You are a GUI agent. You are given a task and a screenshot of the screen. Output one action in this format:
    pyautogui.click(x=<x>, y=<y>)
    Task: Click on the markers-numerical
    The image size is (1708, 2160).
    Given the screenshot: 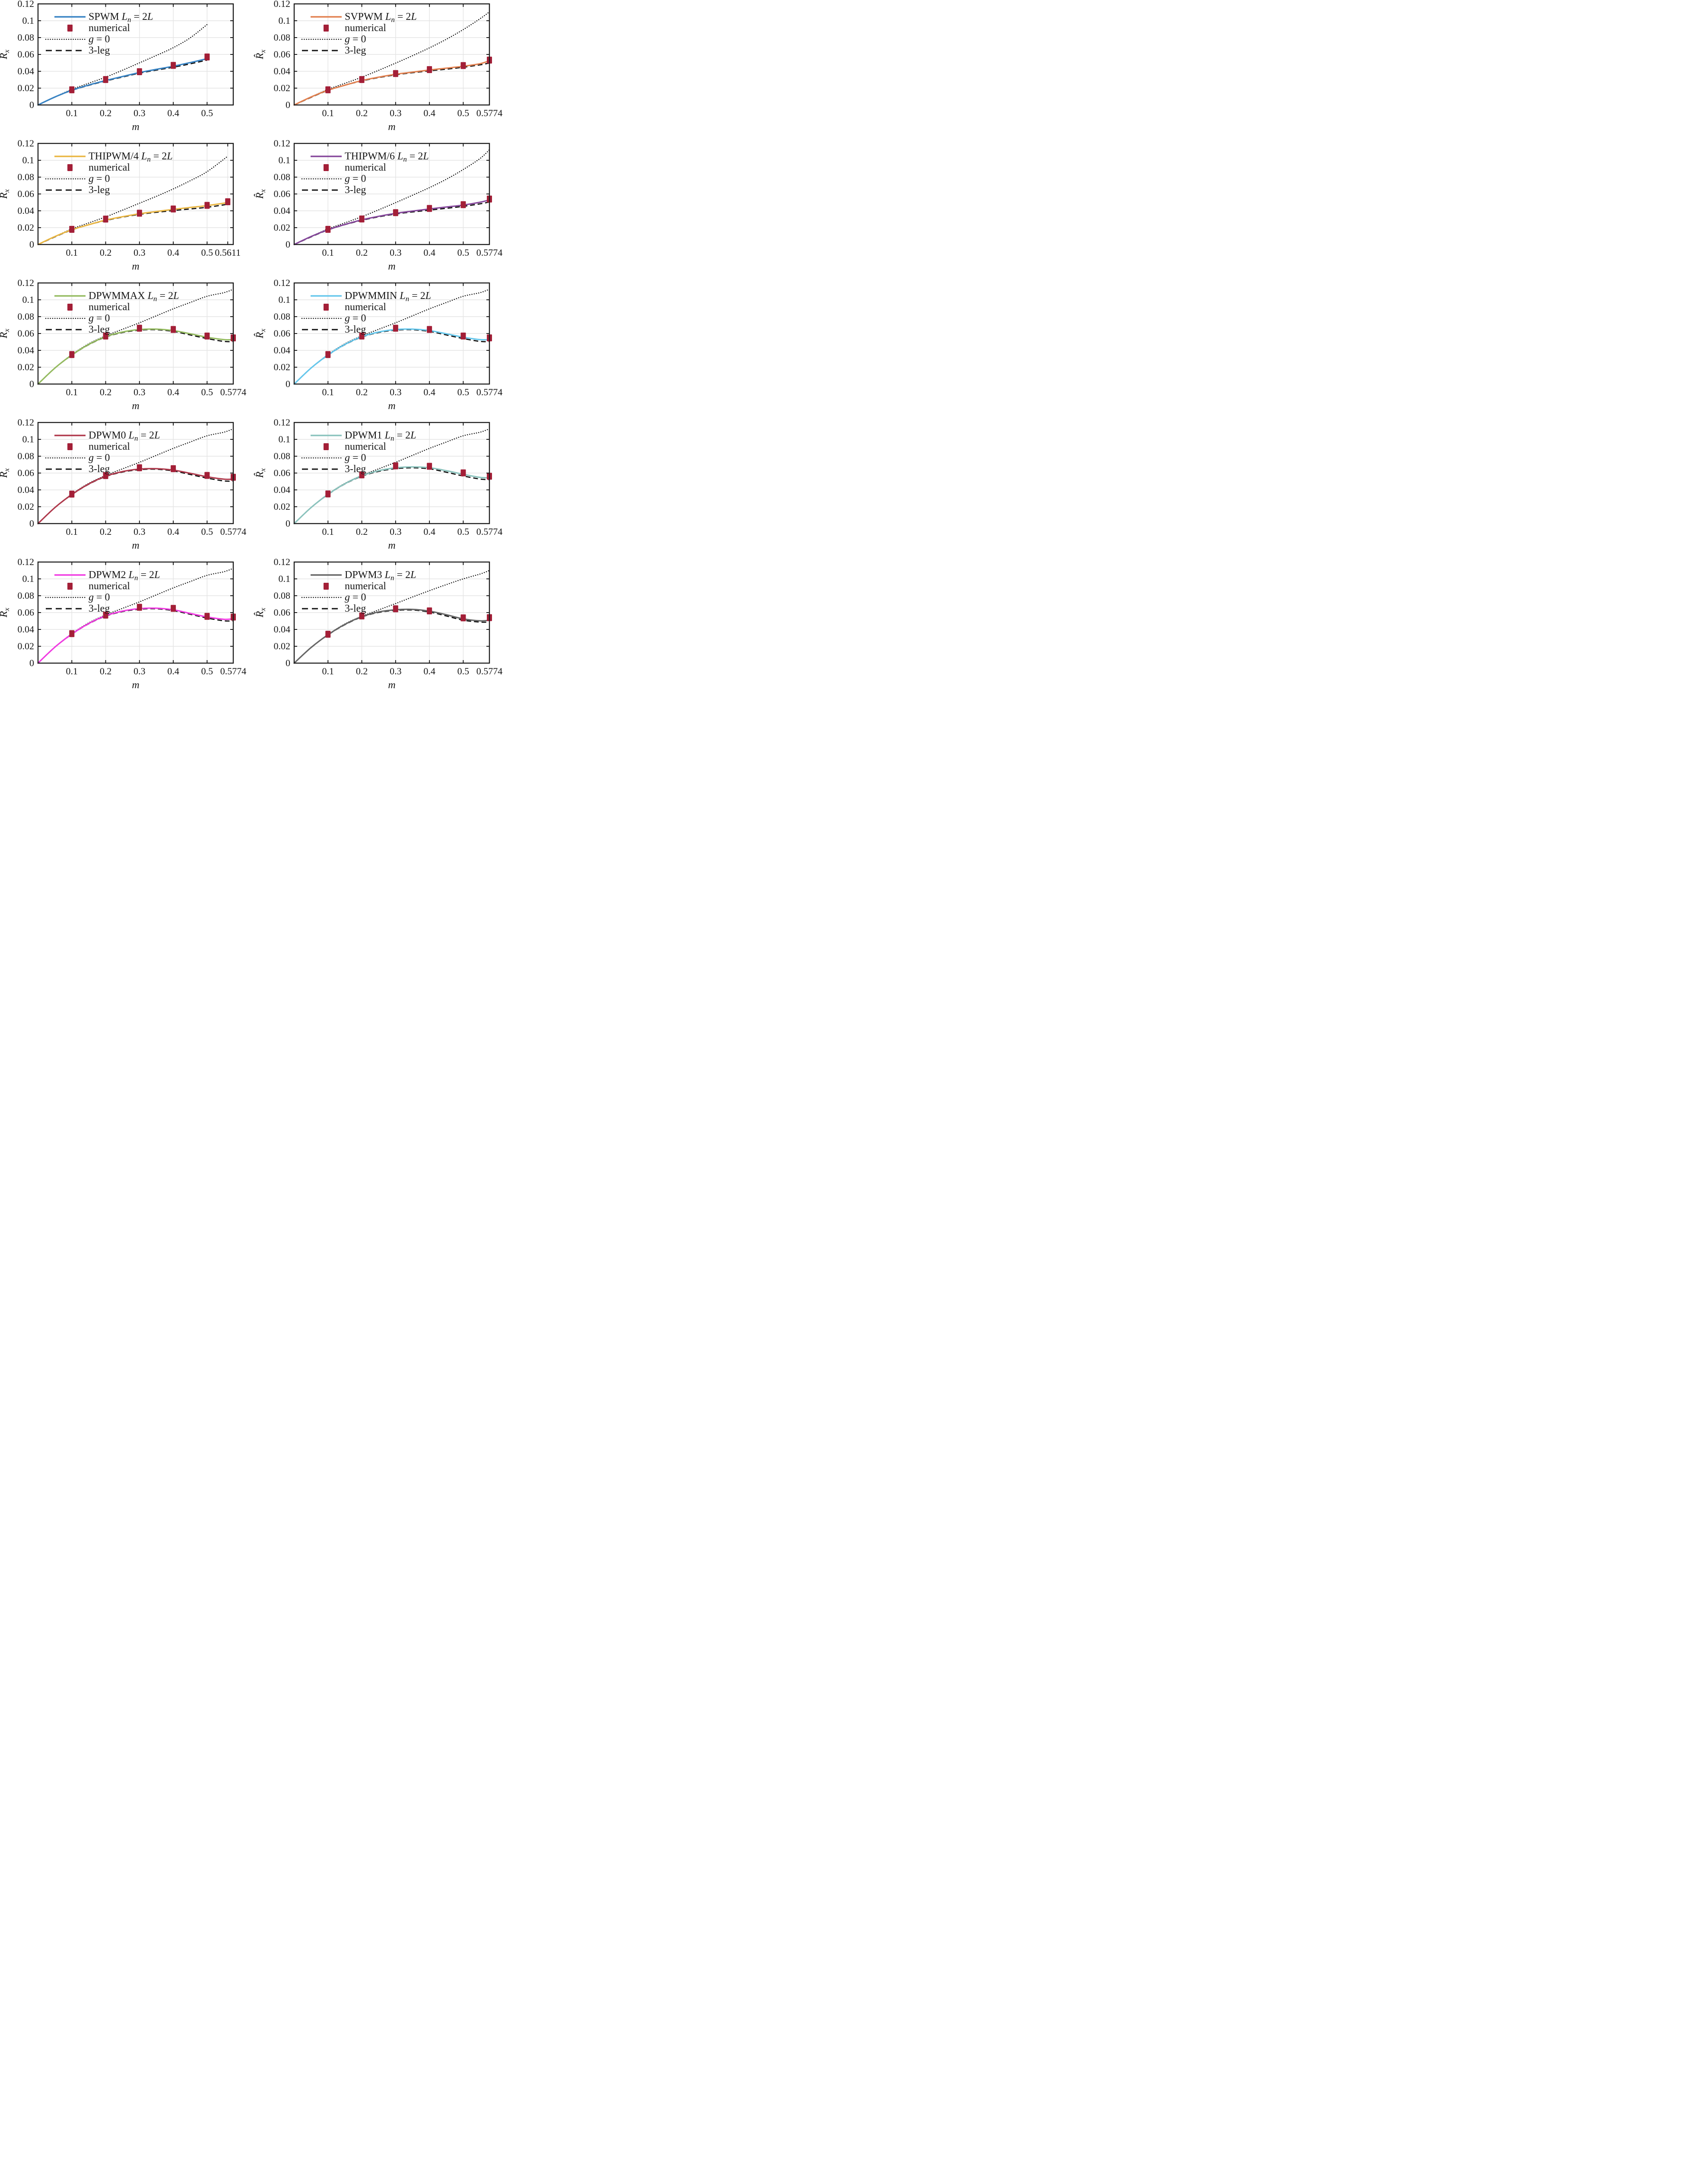 What is the action you would take?
    pyautogui.click(x=408, y=341)
    